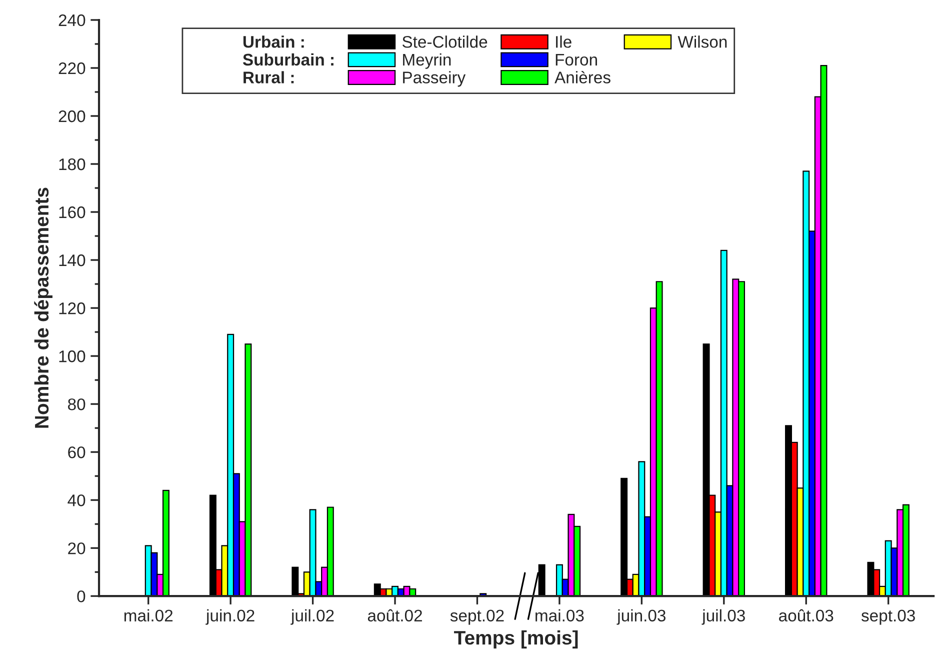 This screenshot has height=666, width=943. I want to click on x-tick-label: mai.02, so click(148, 615).